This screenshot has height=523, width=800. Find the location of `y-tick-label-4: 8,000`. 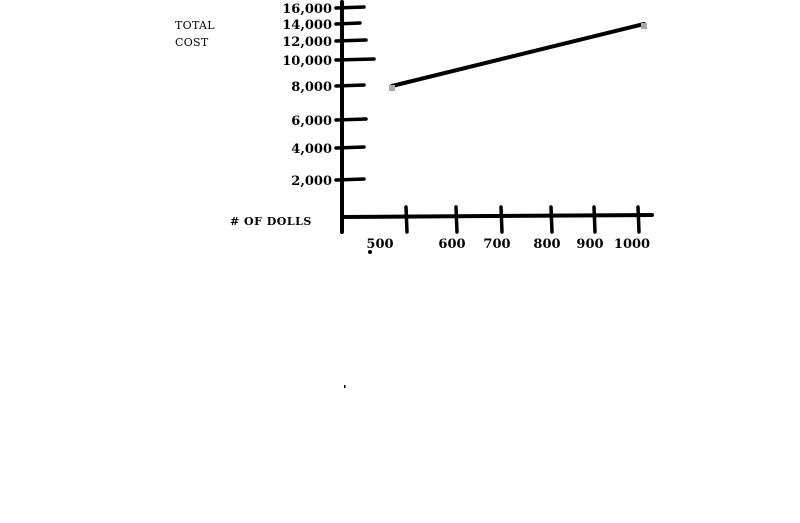

y-tick-label-4: 8,000 is located at coordinates (311, 87).